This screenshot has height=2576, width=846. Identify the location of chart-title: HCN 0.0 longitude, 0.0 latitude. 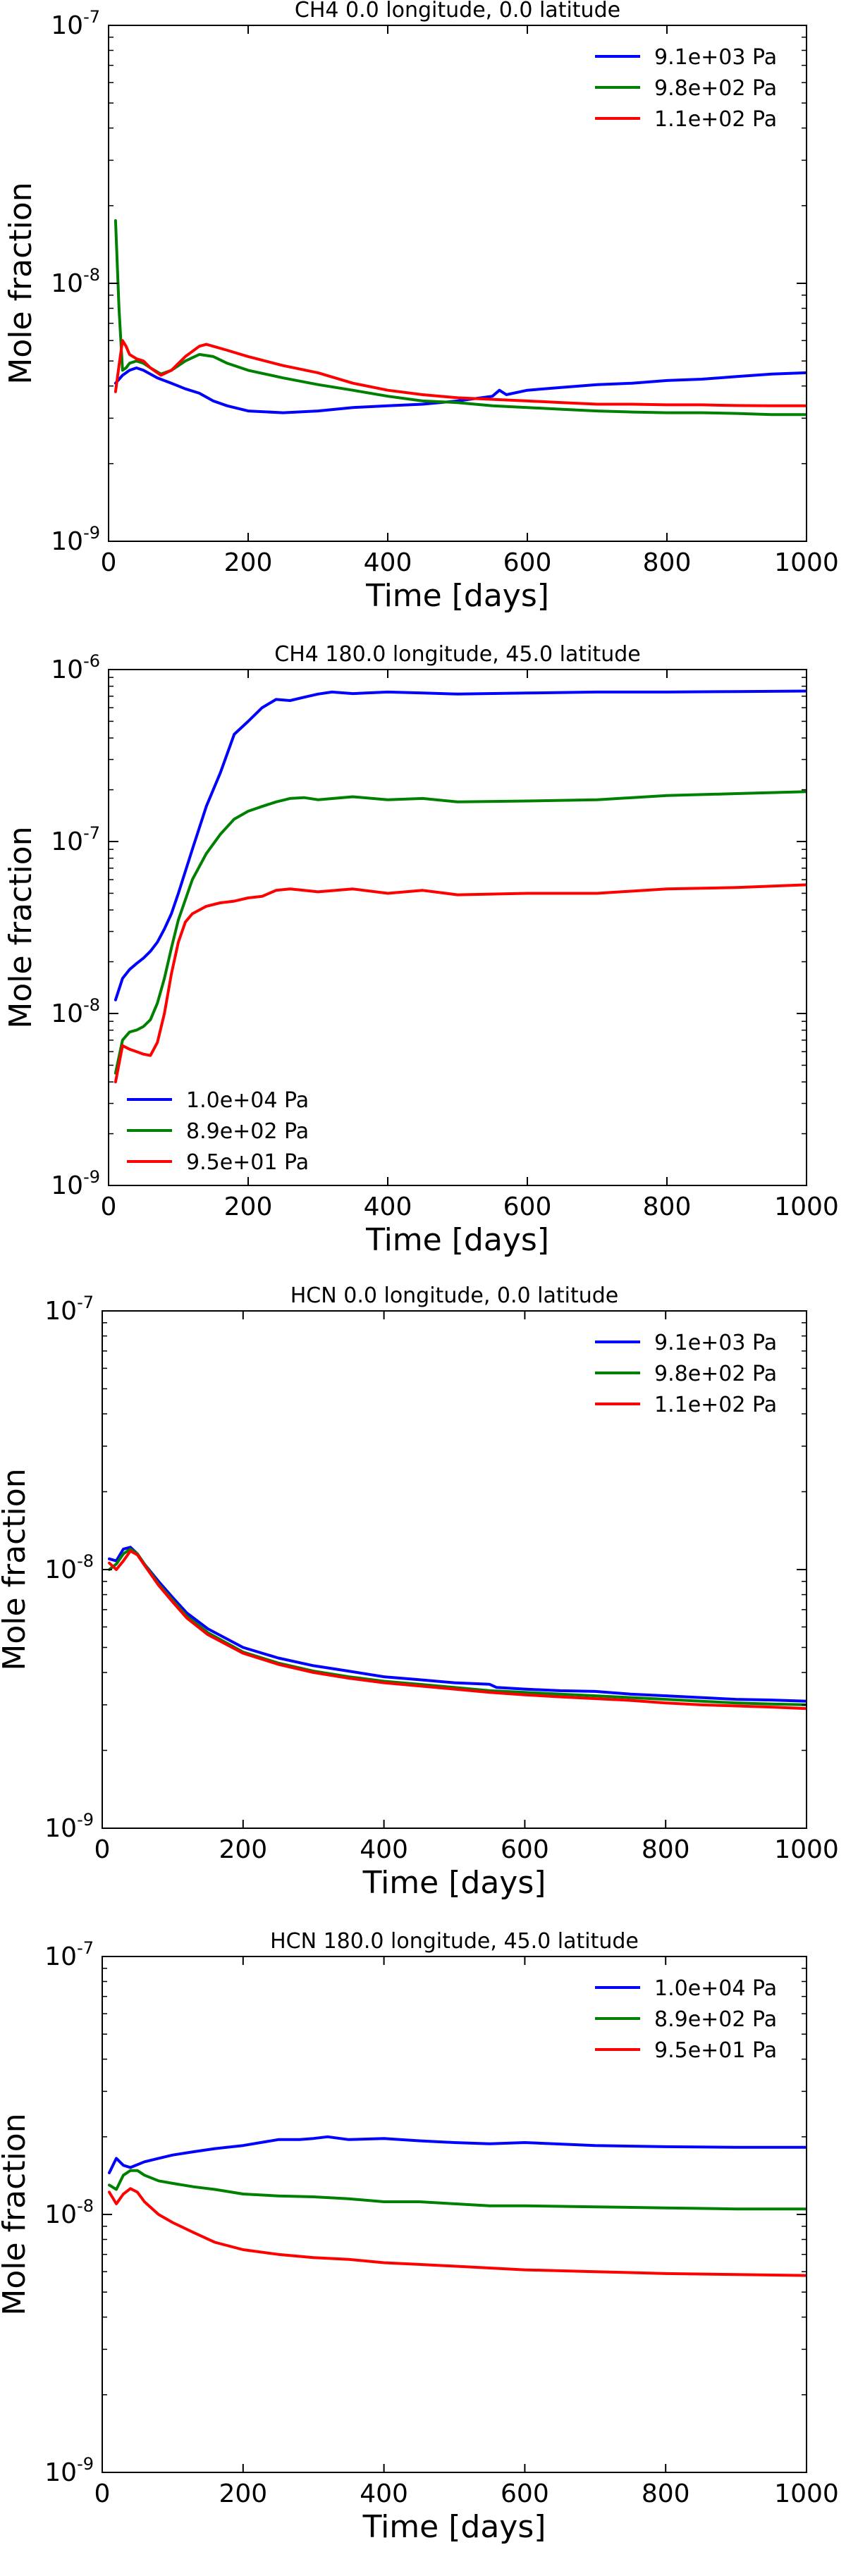
(454, 1295).